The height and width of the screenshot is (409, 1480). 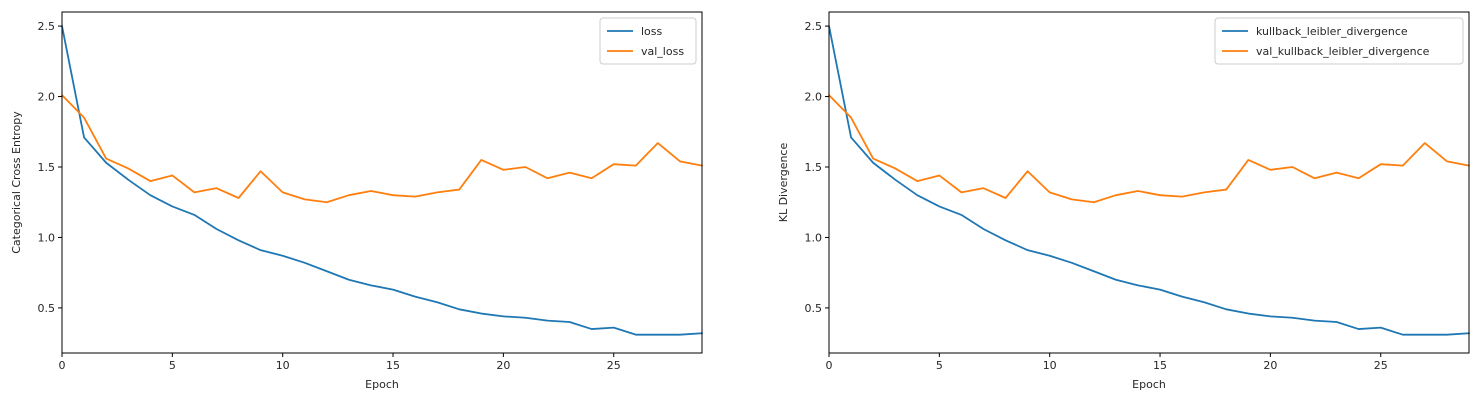 I want to click on legend: loss val_loss, so click(x=648, y=41).